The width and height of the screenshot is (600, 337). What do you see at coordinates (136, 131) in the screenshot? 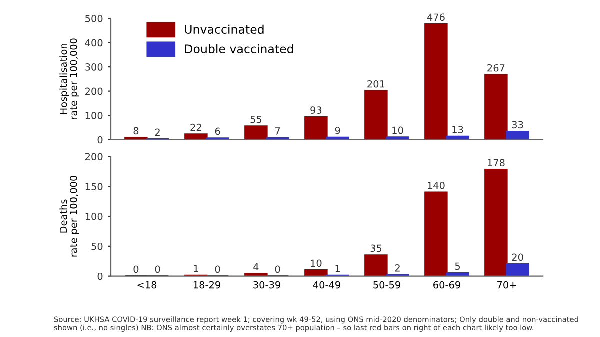
I see `data-label: 8` at bounding box center [136, 131].